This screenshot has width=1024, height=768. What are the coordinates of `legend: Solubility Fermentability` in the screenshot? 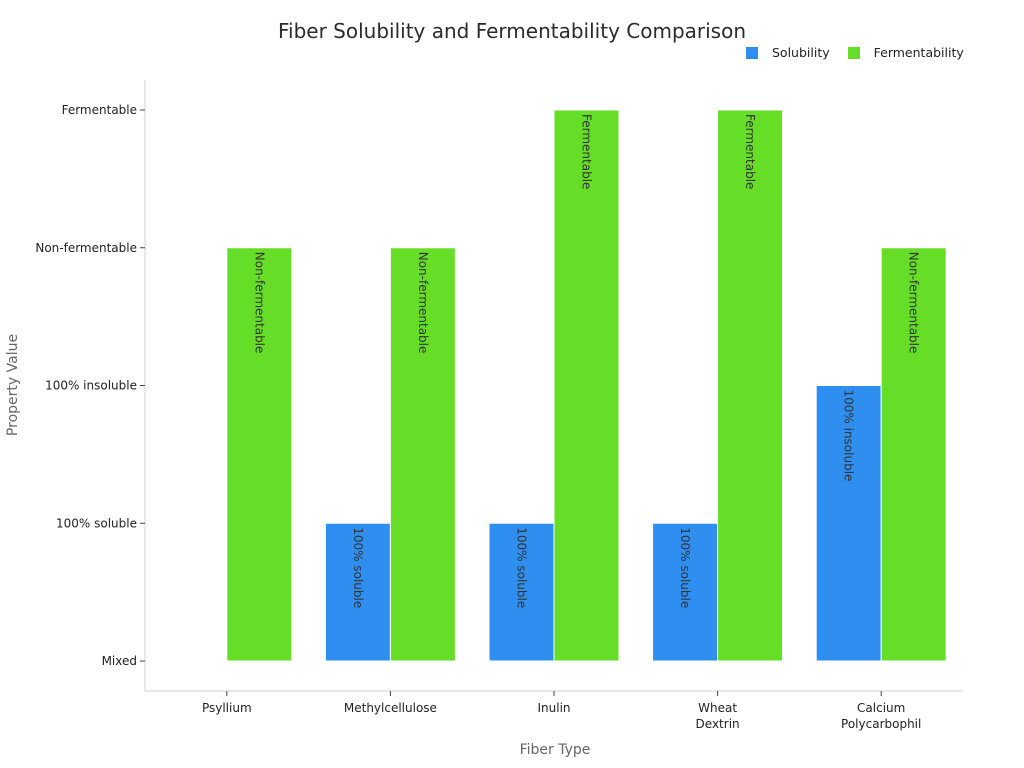 It's located at (864, 52).